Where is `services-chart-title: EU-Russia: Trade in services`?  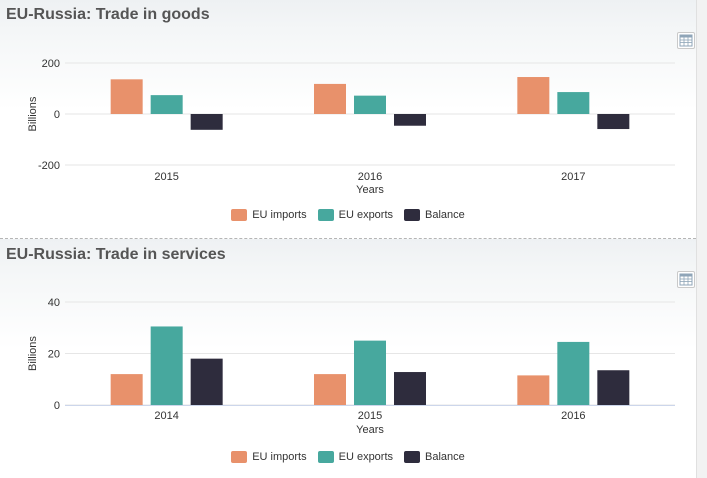
services-chart-title: EU-Russia: Trade in services is located at coordinates (116, 254).